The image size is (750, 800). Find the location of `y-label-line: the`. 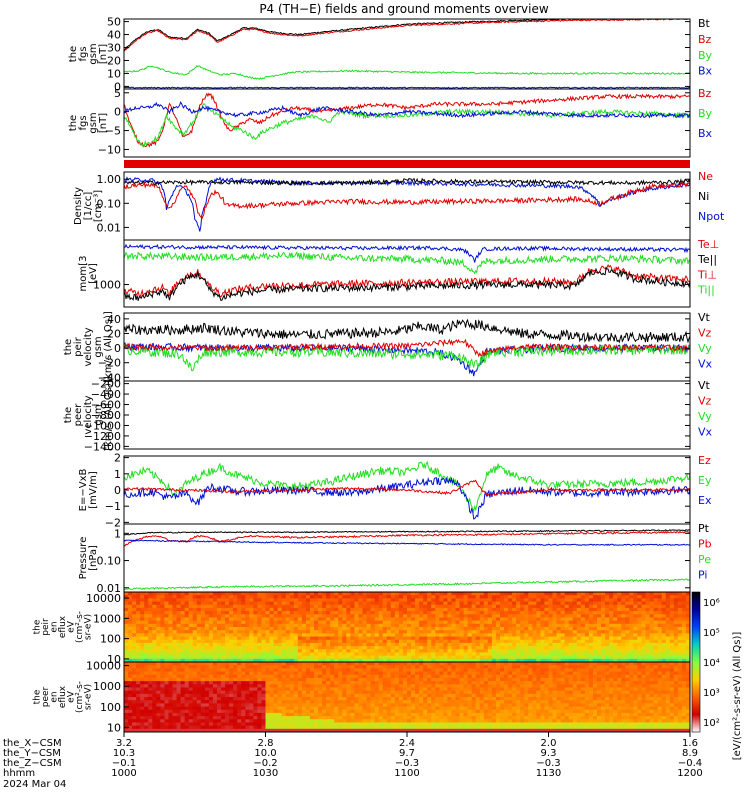

y-label-line: the is located at coordinates (68, 415).